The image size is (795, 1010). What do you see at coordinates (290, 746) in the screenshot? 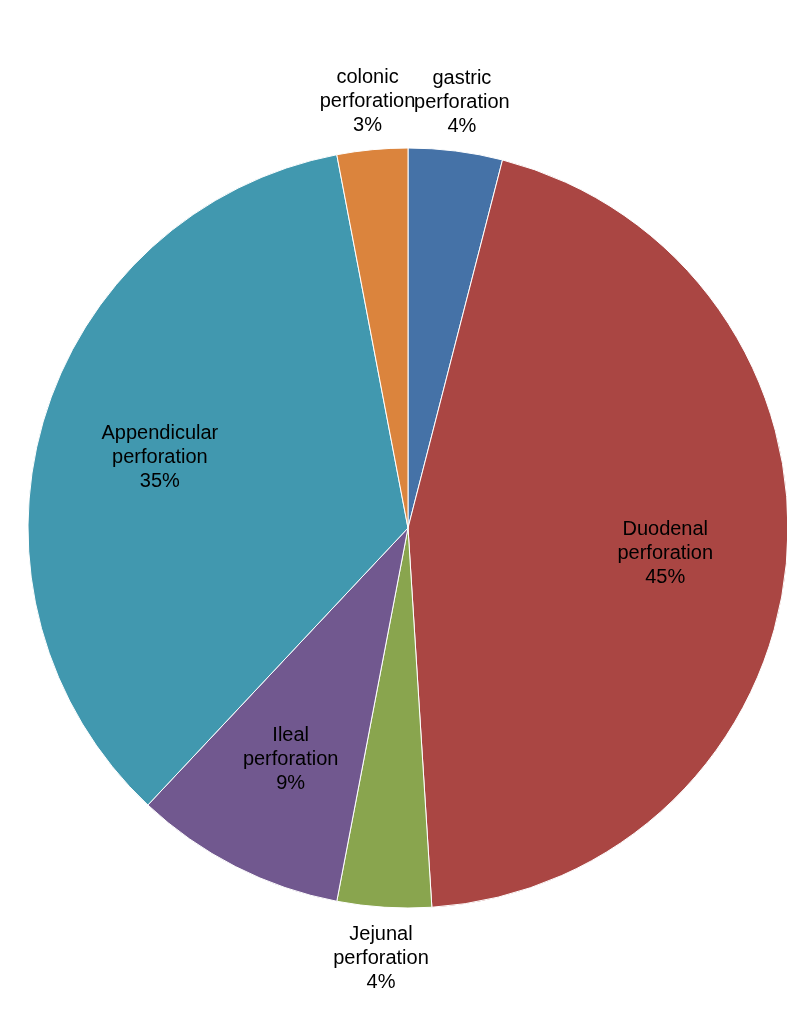
I see `slice-label: Ileal perforation` at bounding box center [290, 746].